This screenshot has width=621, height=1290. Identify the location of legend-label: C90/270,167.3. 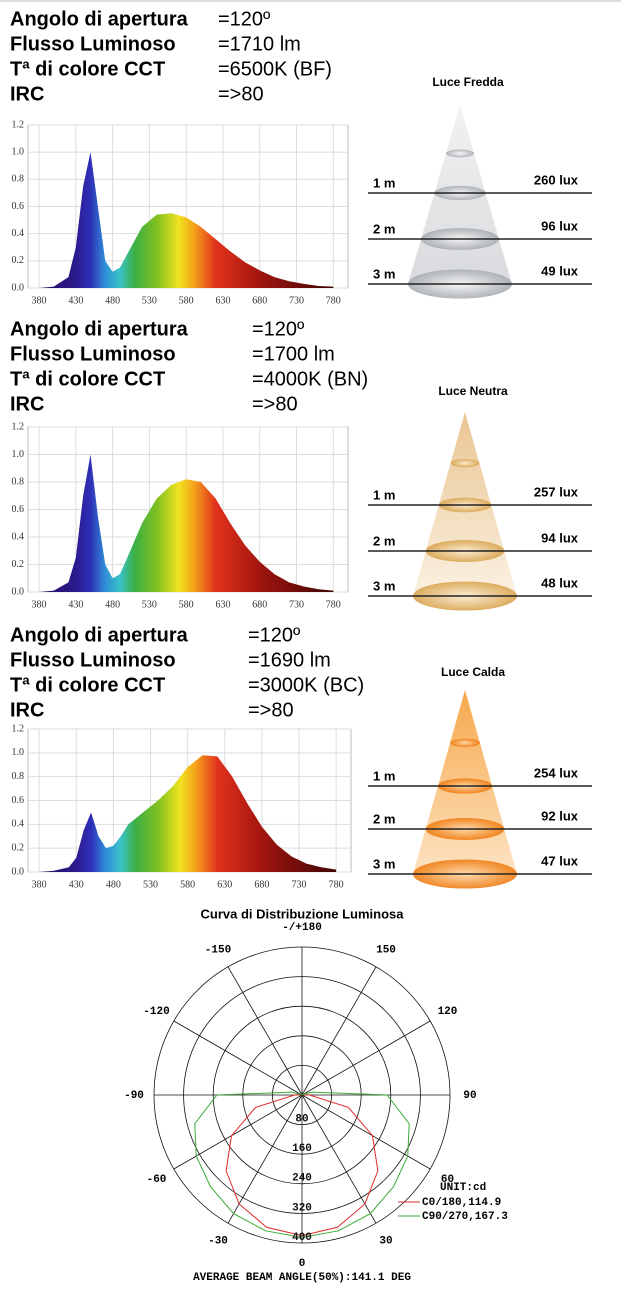
(465, 1217).